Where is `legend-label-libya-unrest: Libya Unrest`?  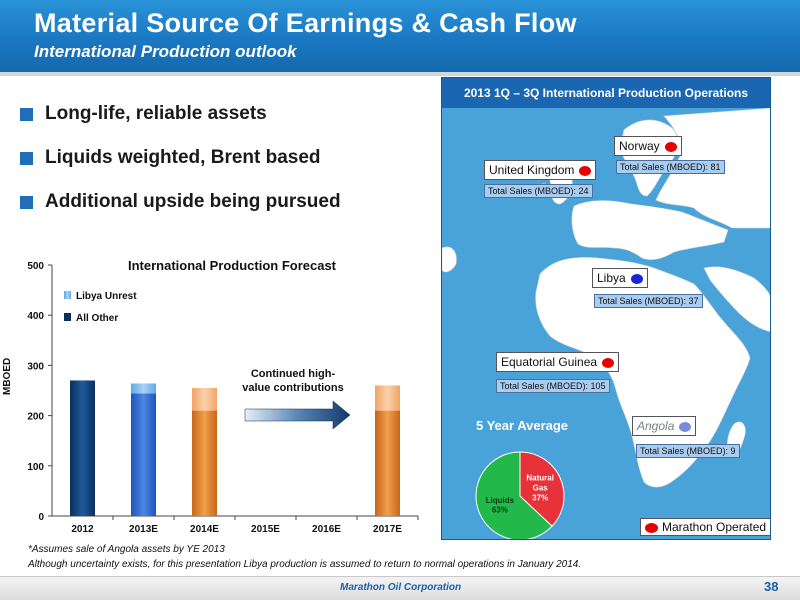
legend-label-libya-unrest: Libya Unrest is located at coordinates (106, 296).